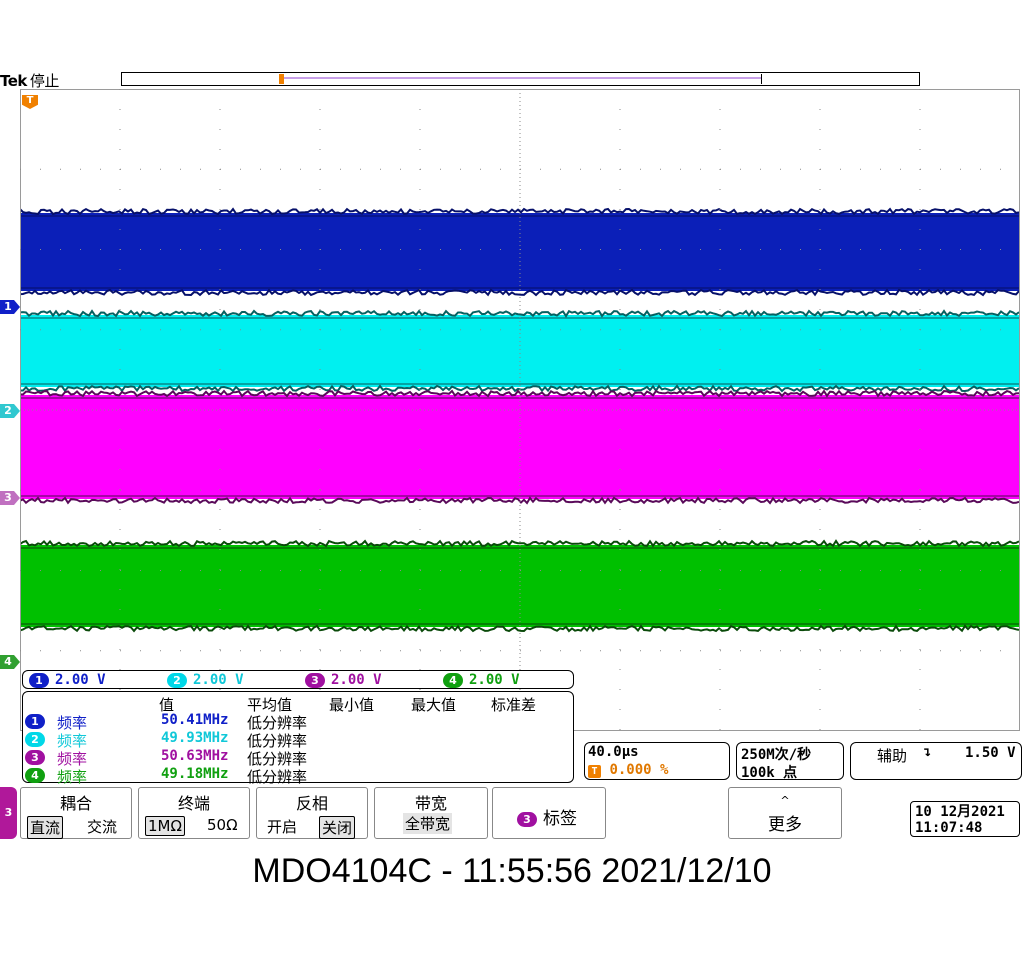 This screenshot has width=1024, height=960. I want to click on time-per-div: 40.0µs, so click(613, 752).